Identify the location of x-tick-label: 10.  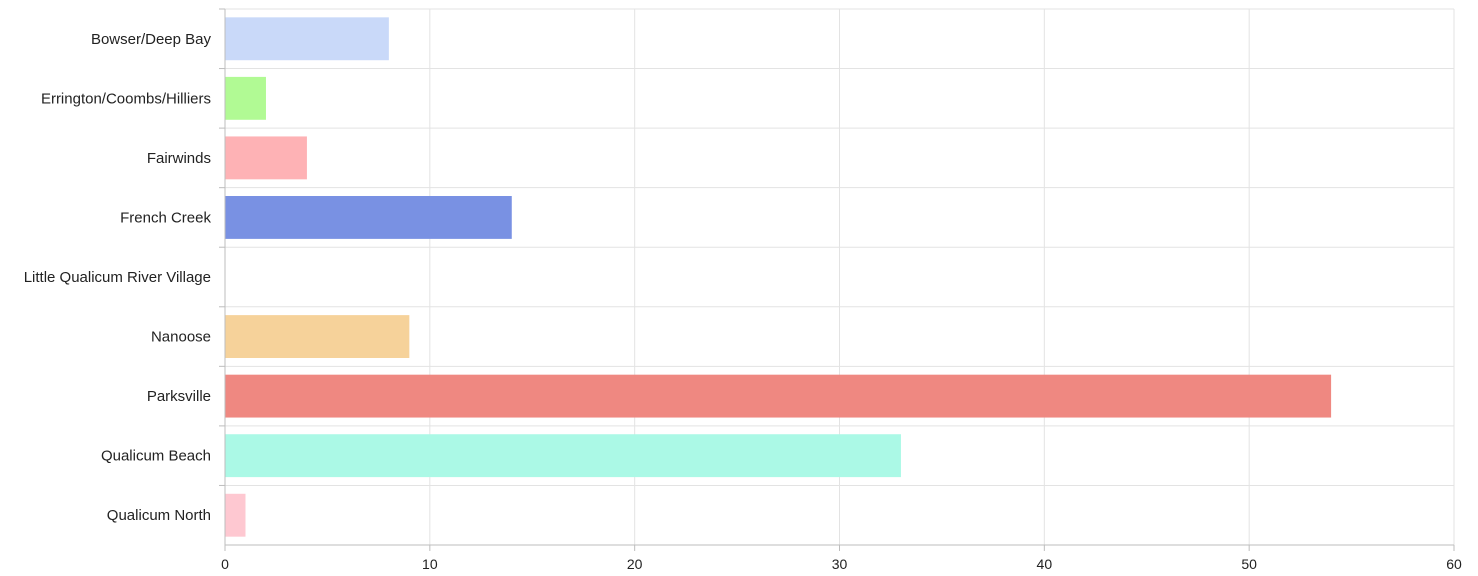
(430, 564).